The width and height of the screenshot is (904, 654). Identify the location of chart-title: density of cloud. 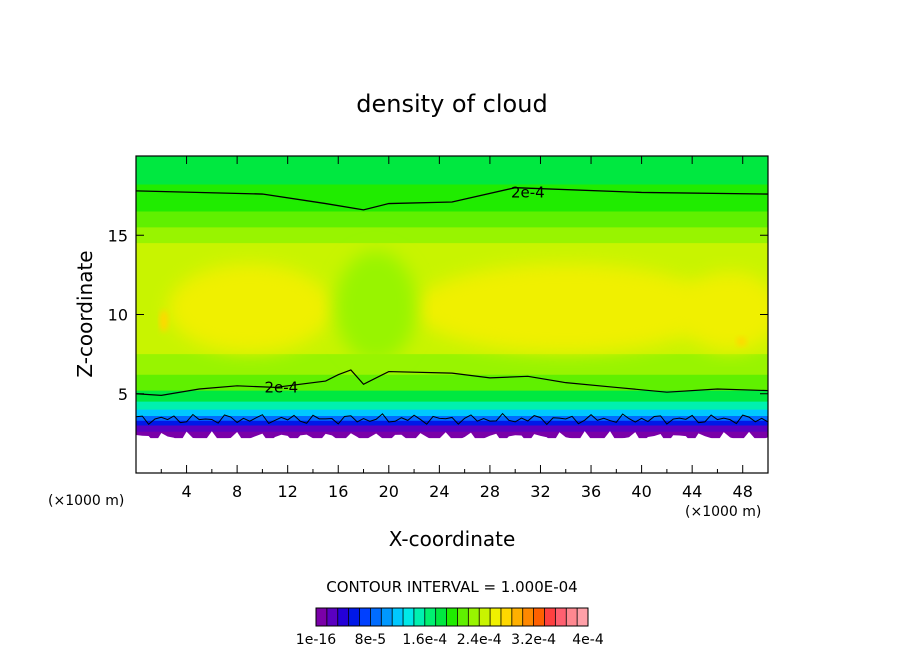
(451, 104).